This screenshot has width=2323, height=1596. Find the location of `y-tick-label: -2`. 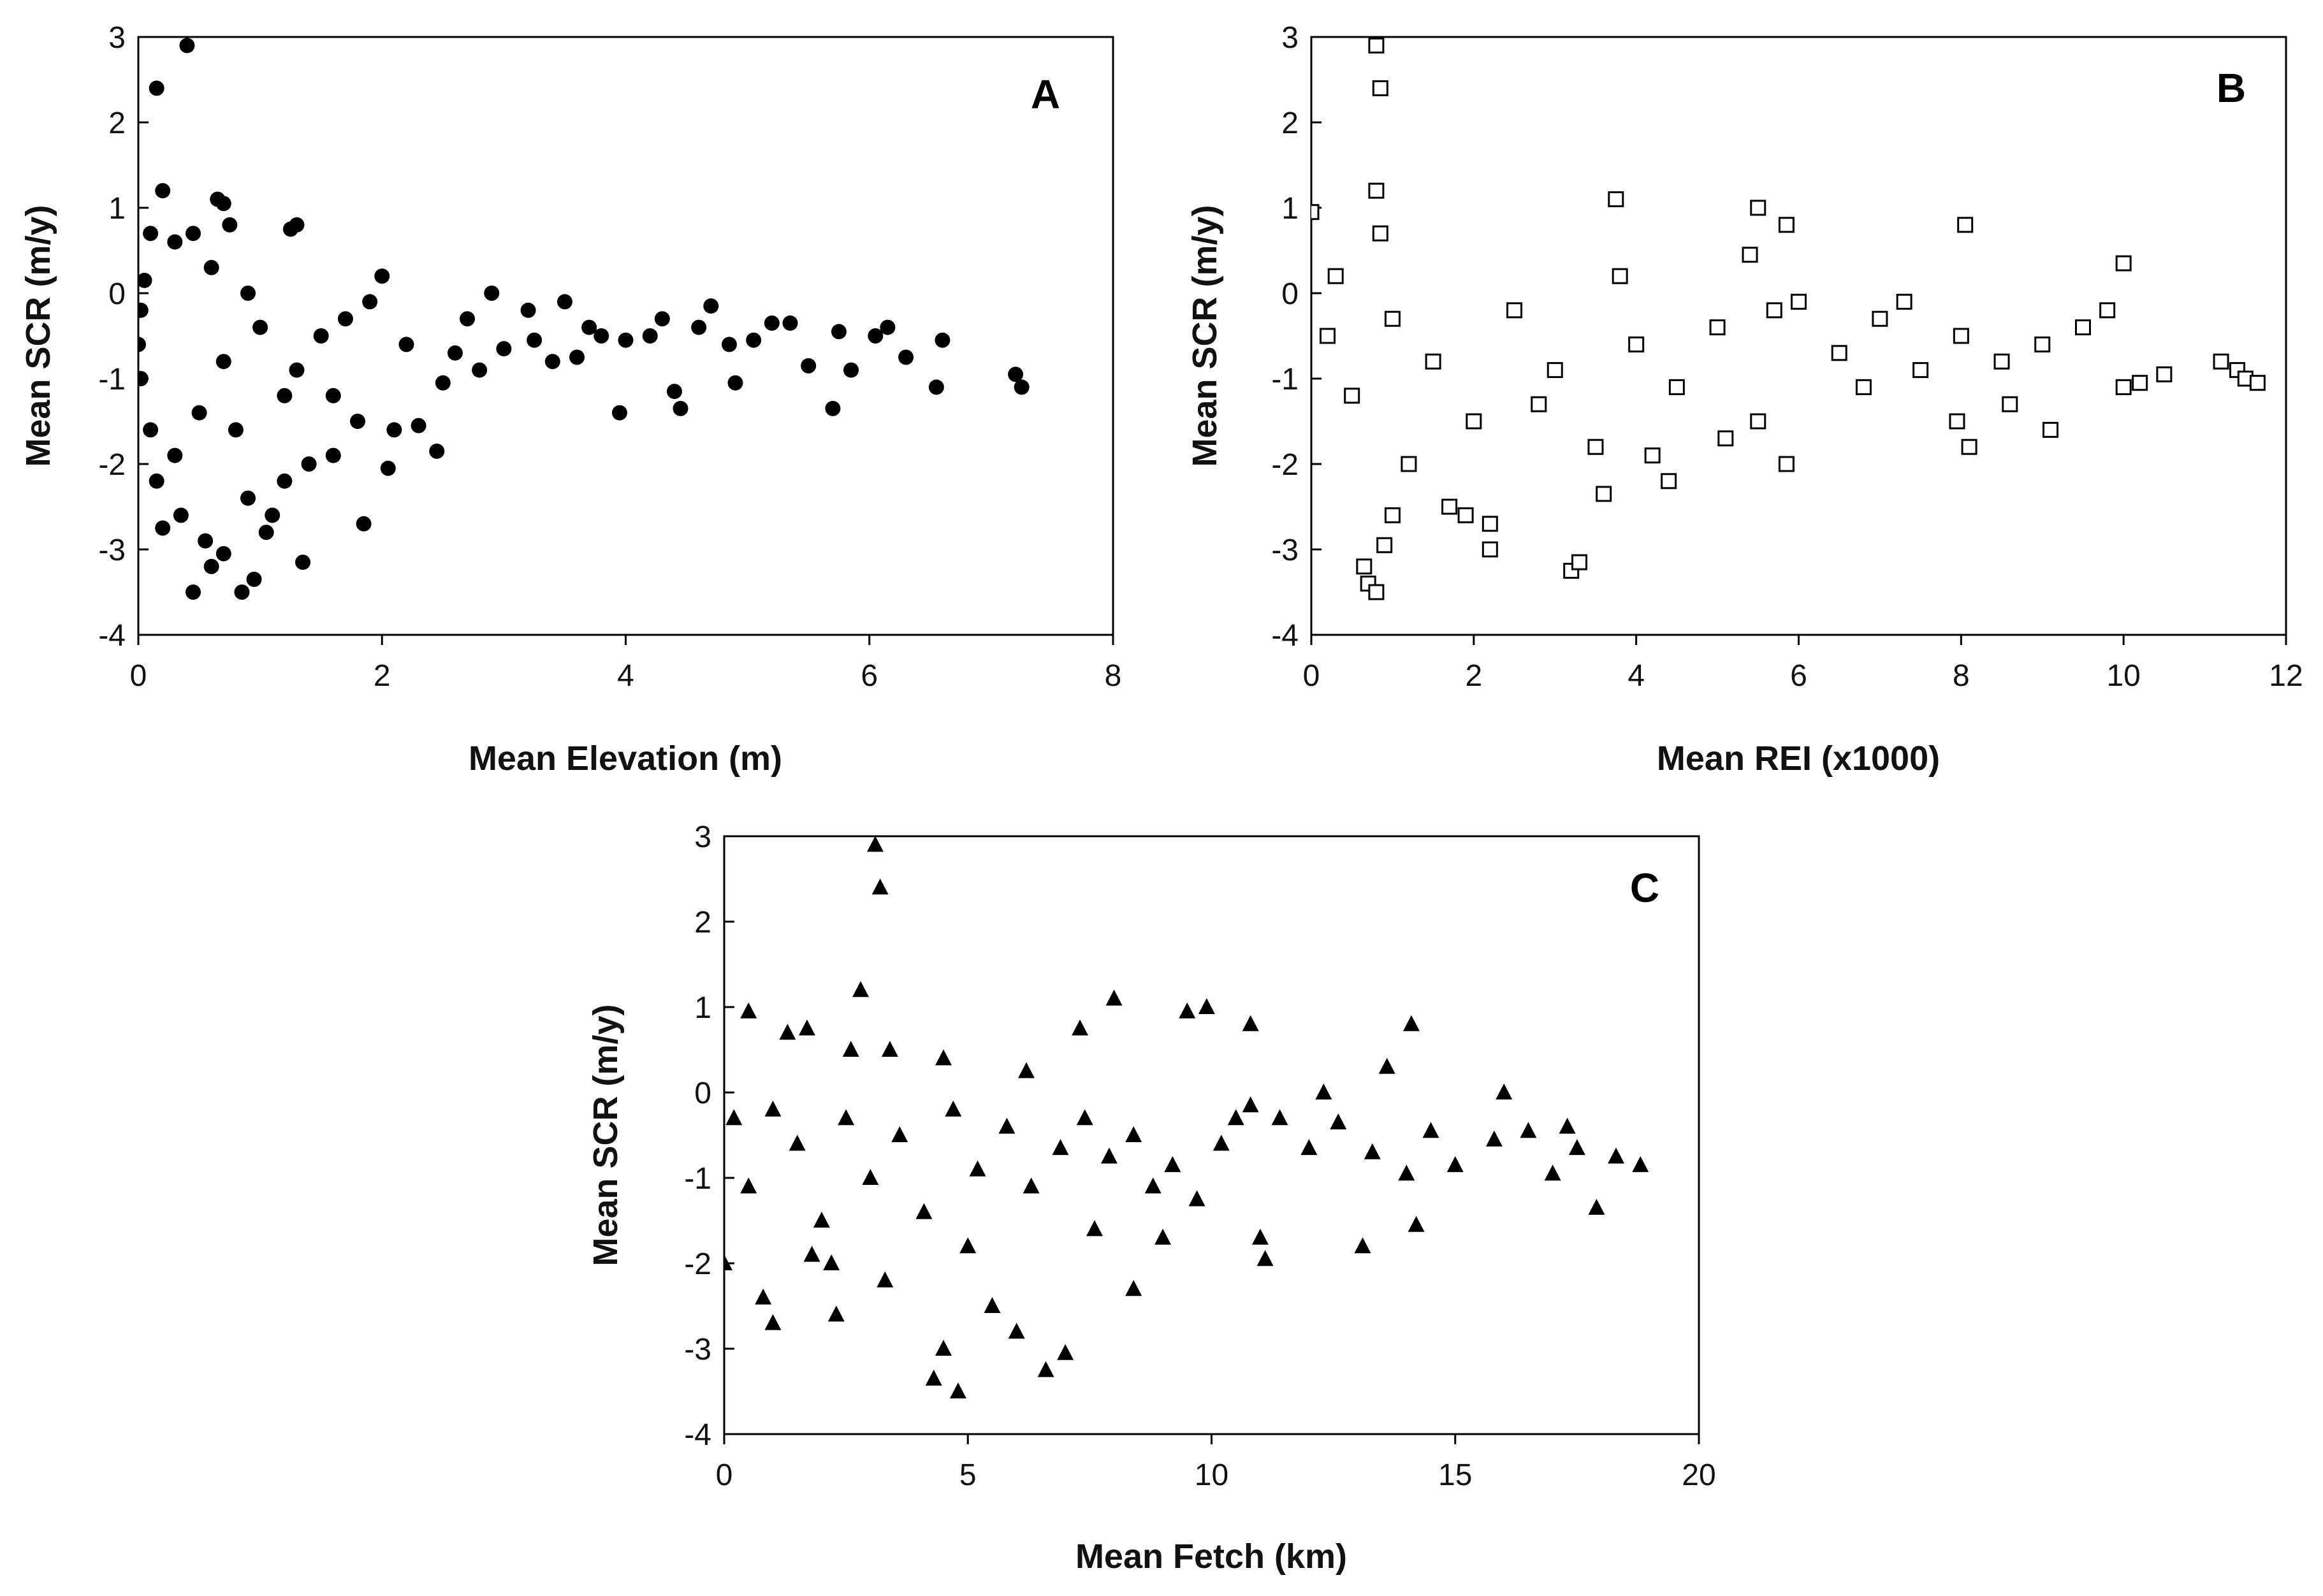

y-tick-label: -2 is located at coordinates (112, 465).